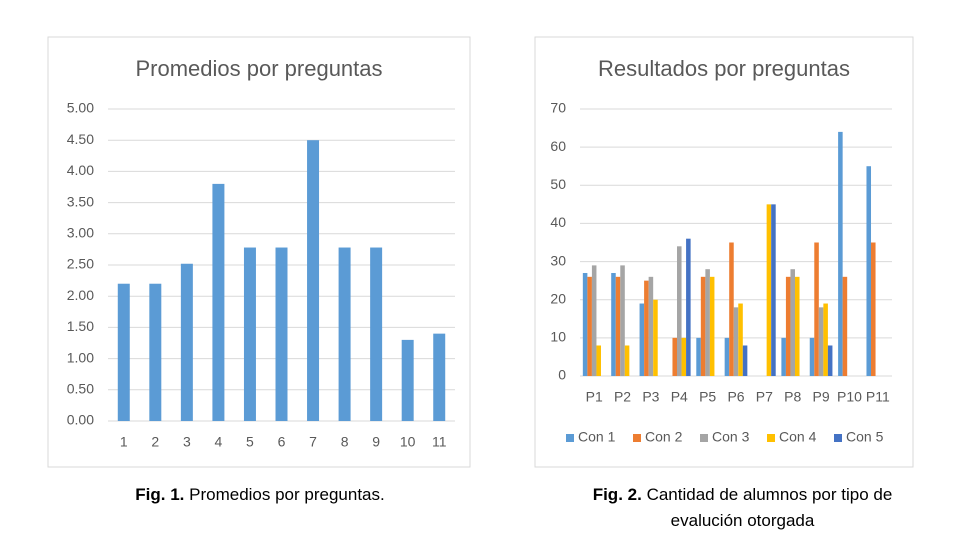 This screenshot has width=967, height=559. I want to click on x-tick-label: P8, so click(792, 397).